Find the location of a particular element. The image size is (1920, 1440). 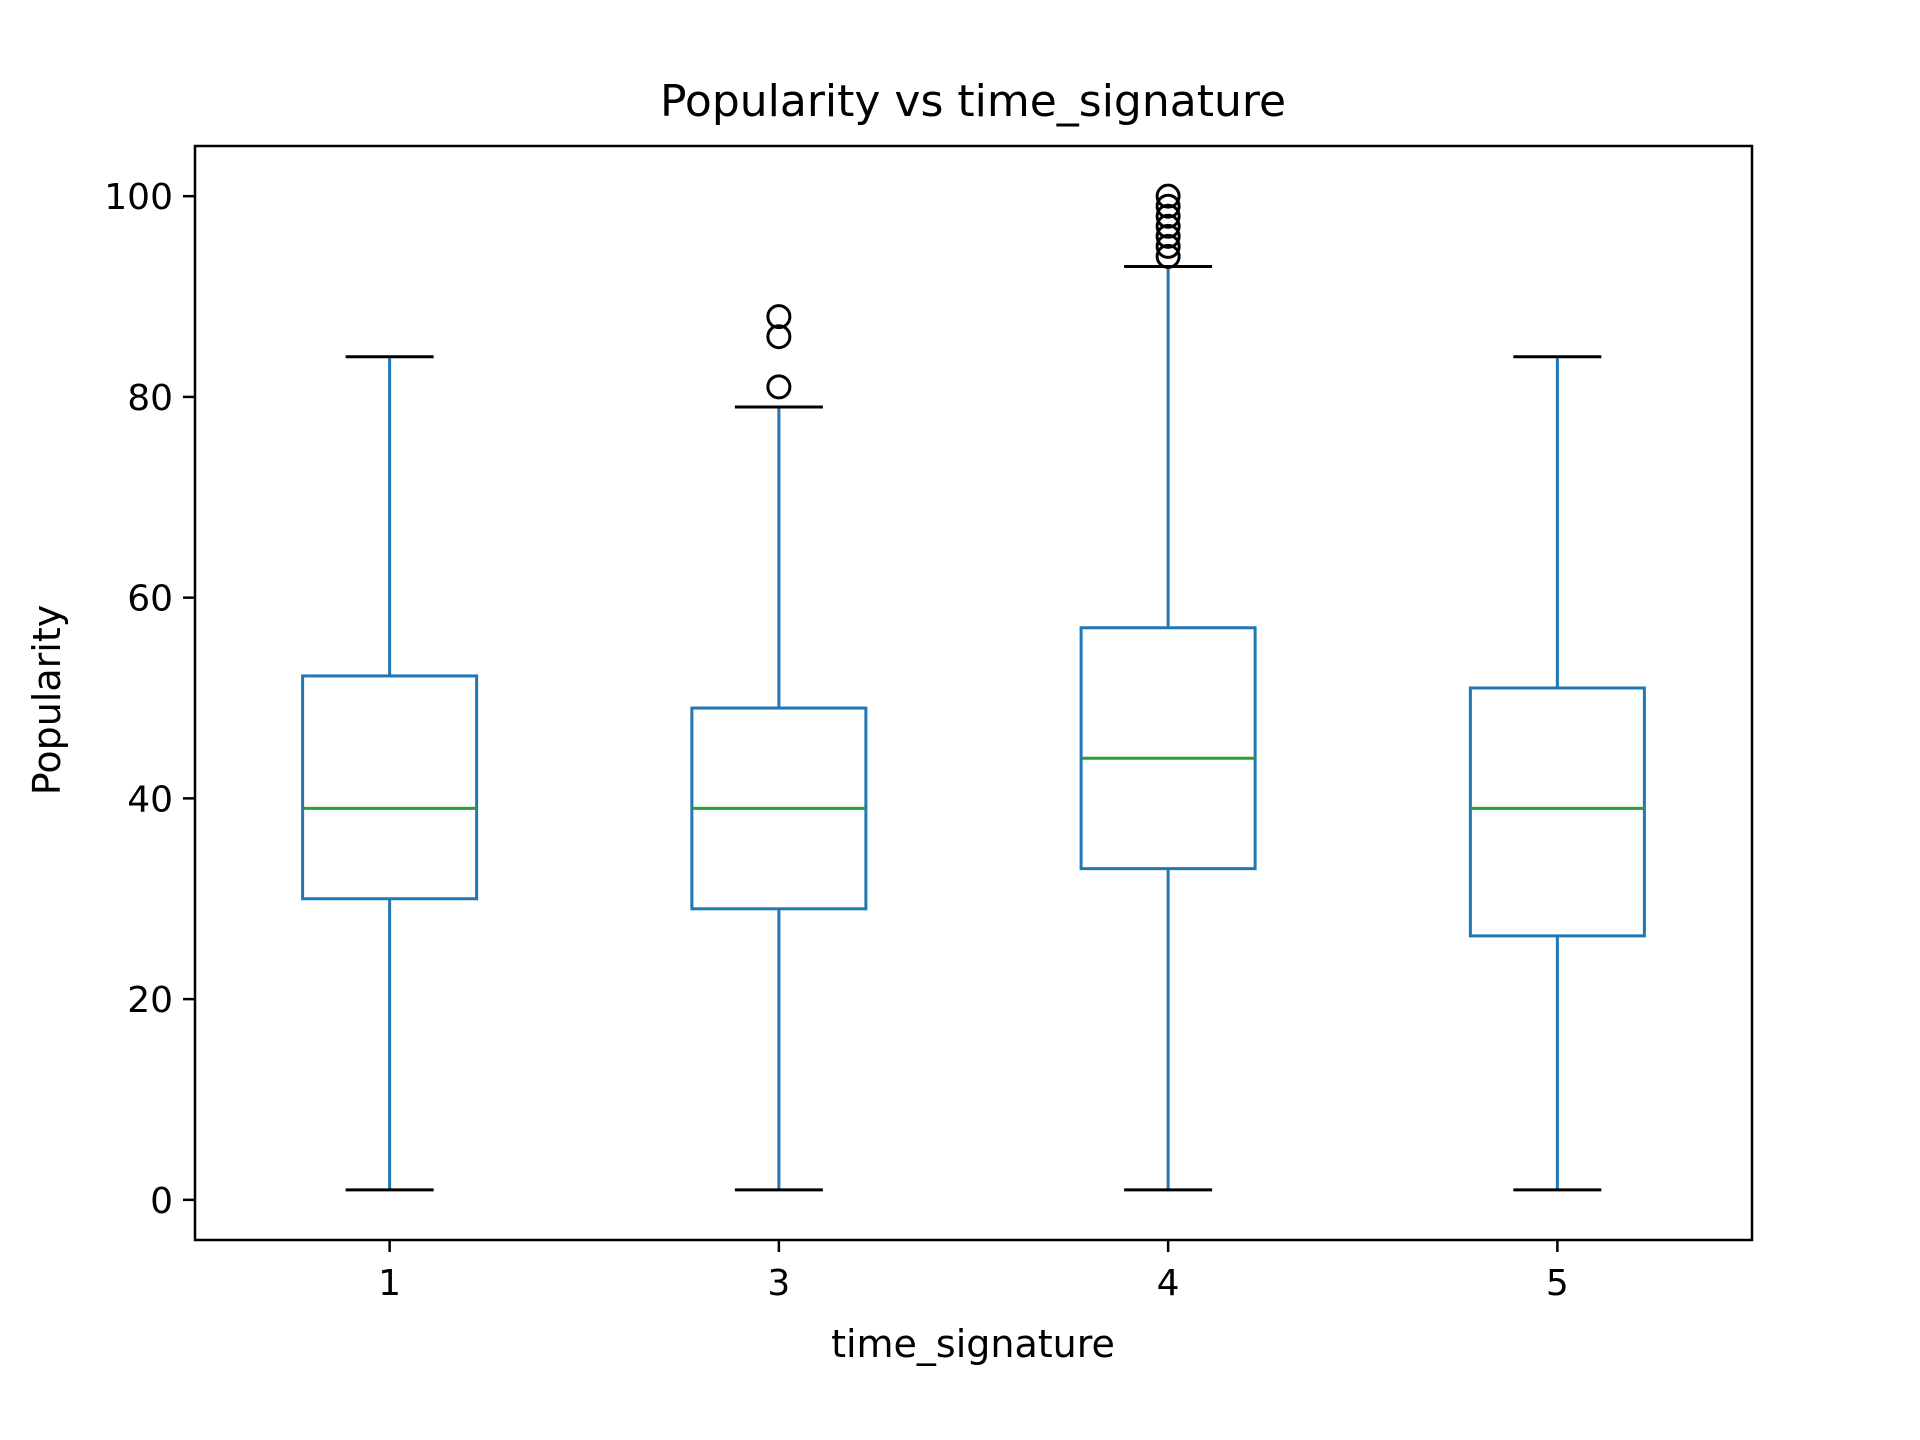

y-axis-label: Popularity is located at coordinates (47, 700).